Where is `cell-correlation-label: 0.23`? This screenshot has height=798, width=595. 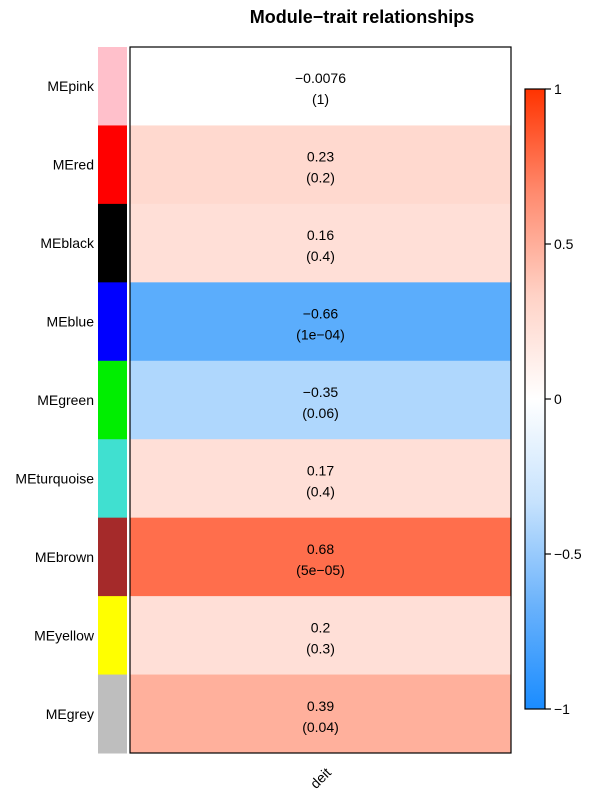 cell-correlation-label: 0.23 is located at coordinates (320, 157).